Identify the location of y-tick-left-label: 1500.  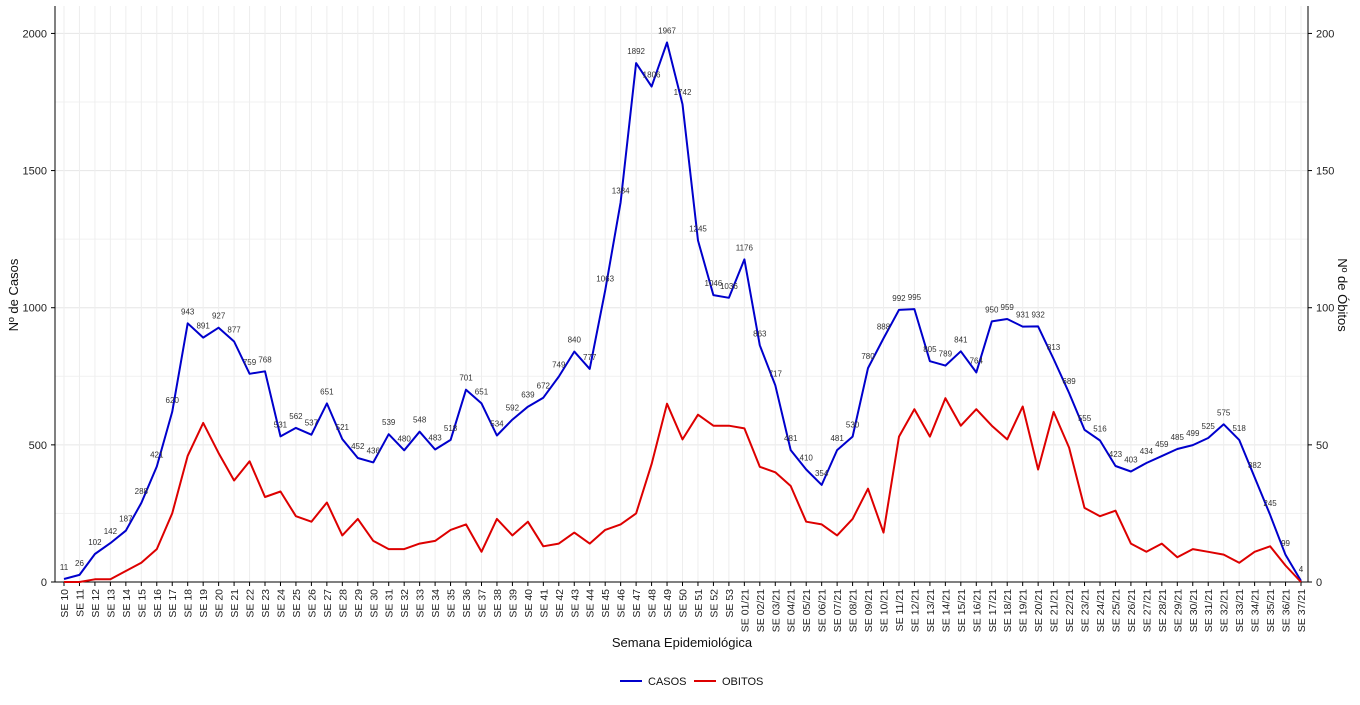
(35, 172).